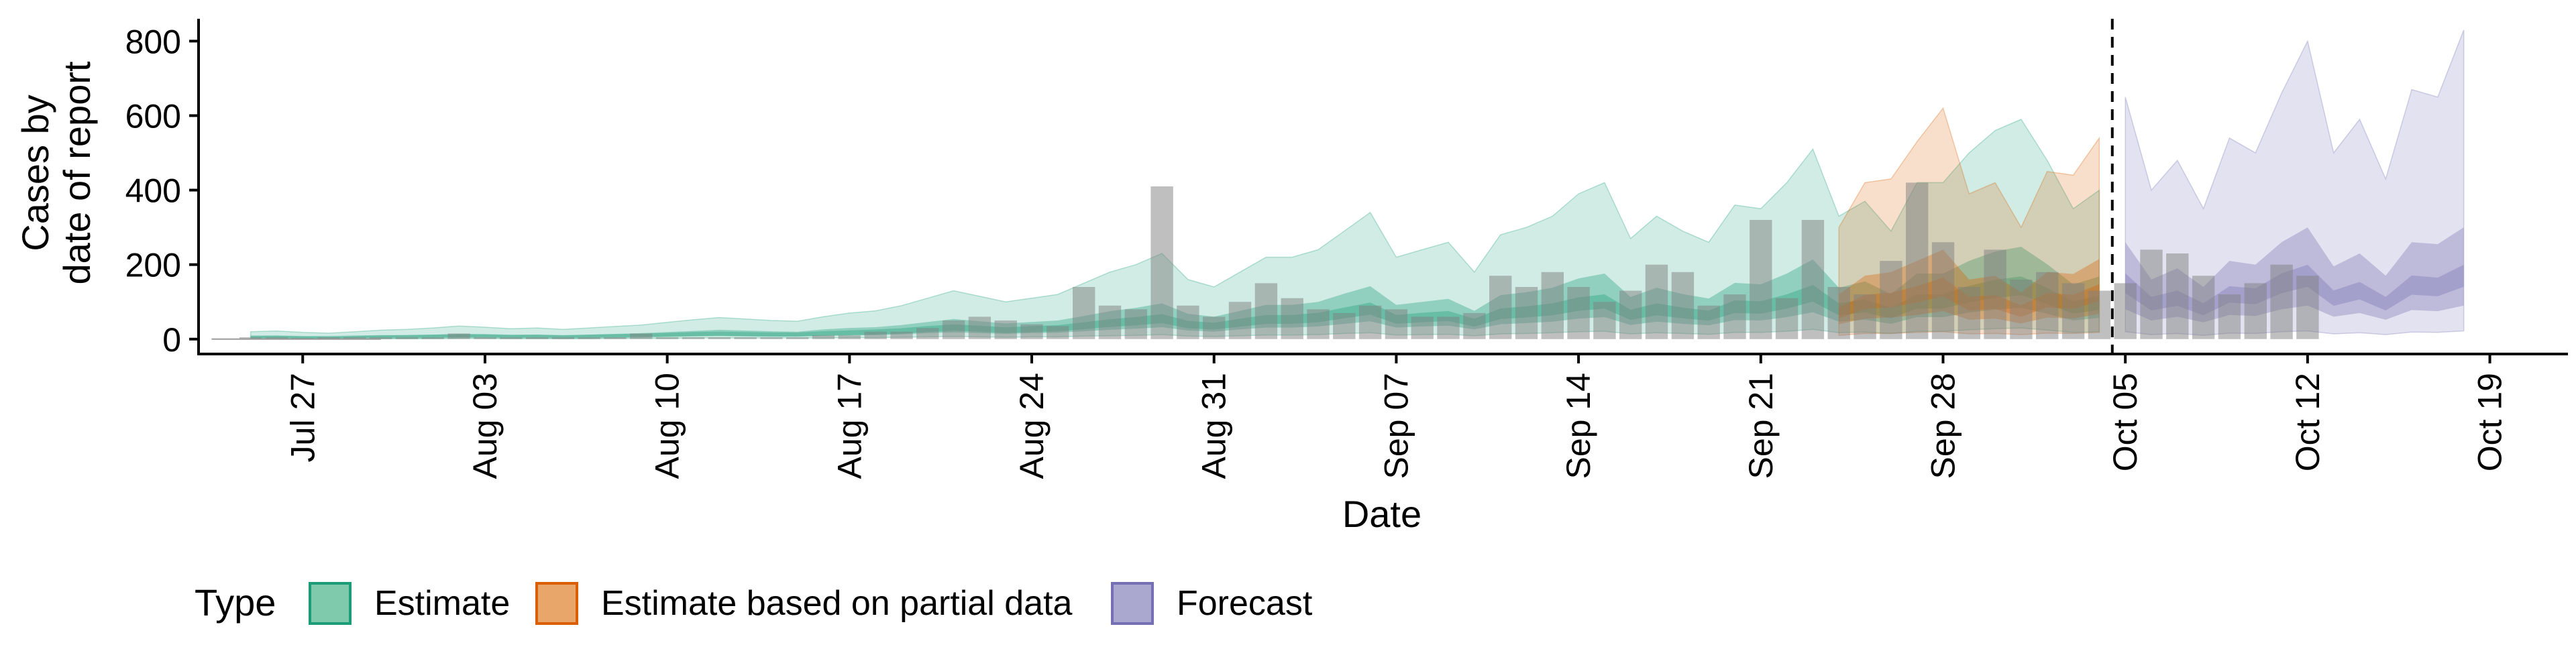 This screenshot has height=647, width=2576. I want to click on legend-label-partial: Estimate based on partial data, so click(837, 603).